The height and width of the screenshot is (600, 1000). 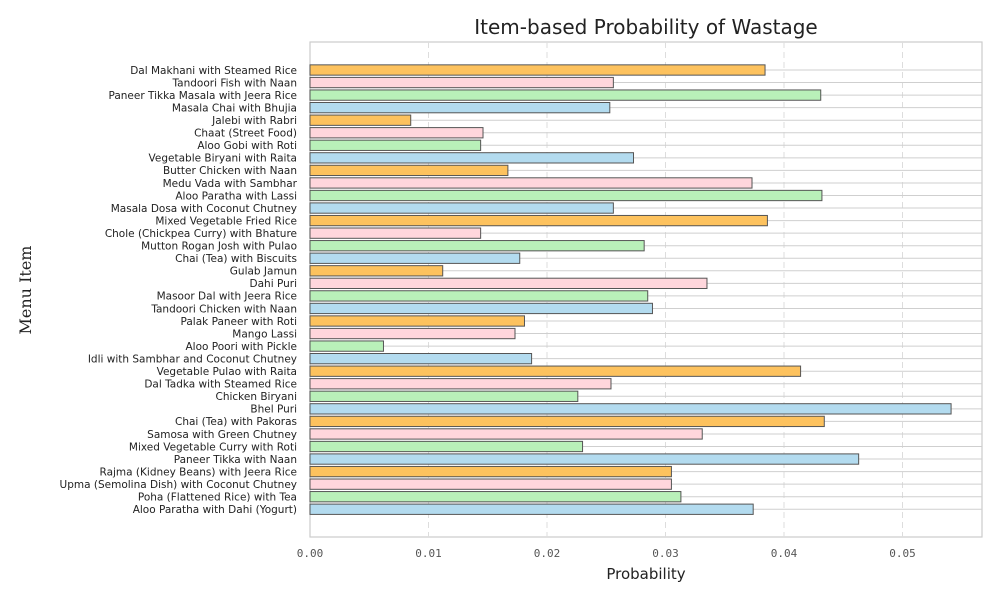 What do you see at coordinates (236, 196) in the screenshot?
I see `category-label: Aloo Paratha with Lassi` at bounding box center [236, 196].